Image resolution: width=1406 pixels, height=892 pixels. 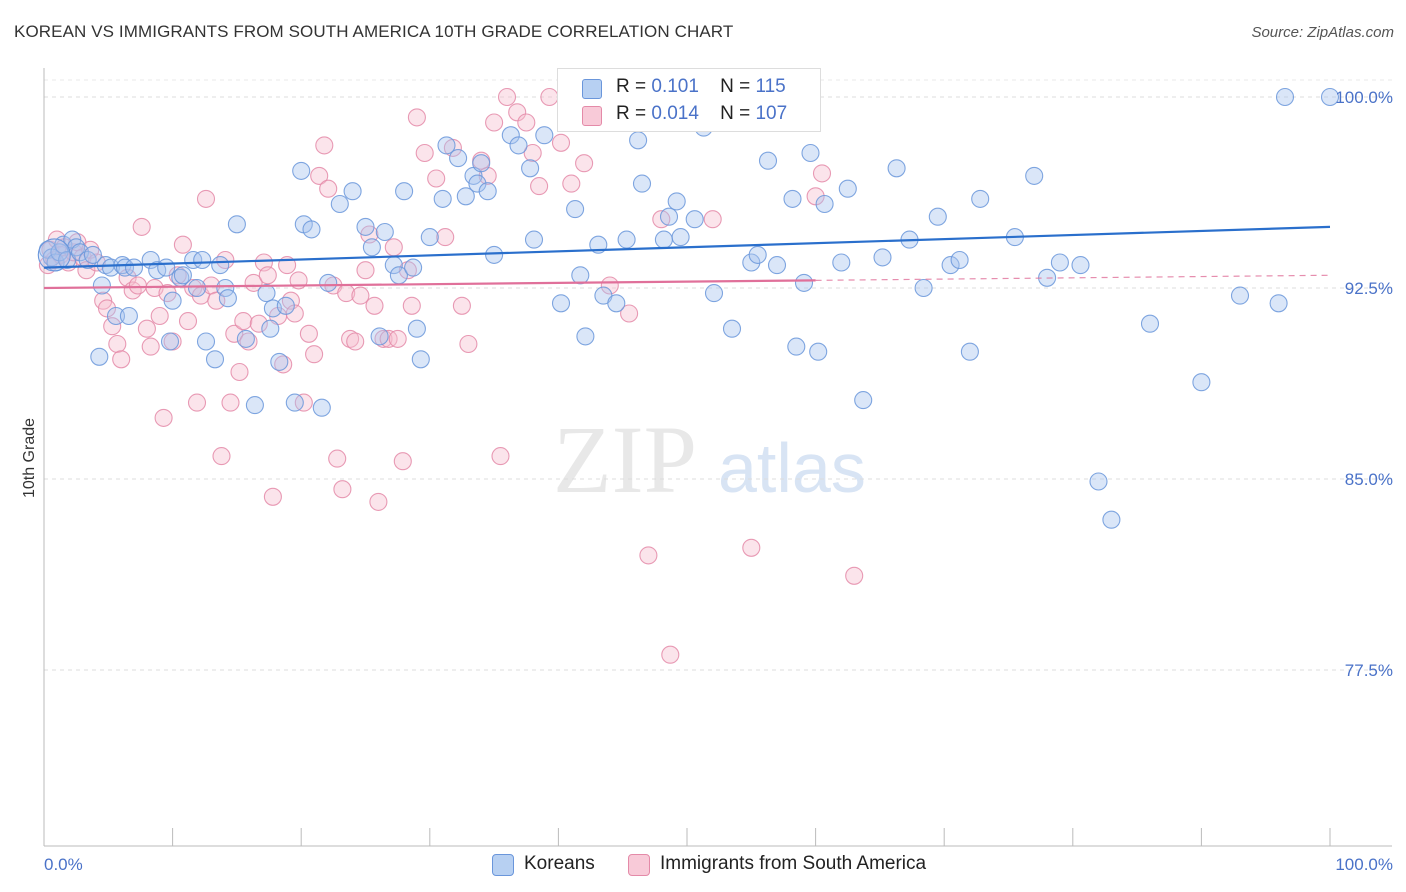 What do you see at coordinates (709, 459) in the screenshot?
I see `zipatlas-watermark: ZIP atlas` at bounding box center [709, 459].